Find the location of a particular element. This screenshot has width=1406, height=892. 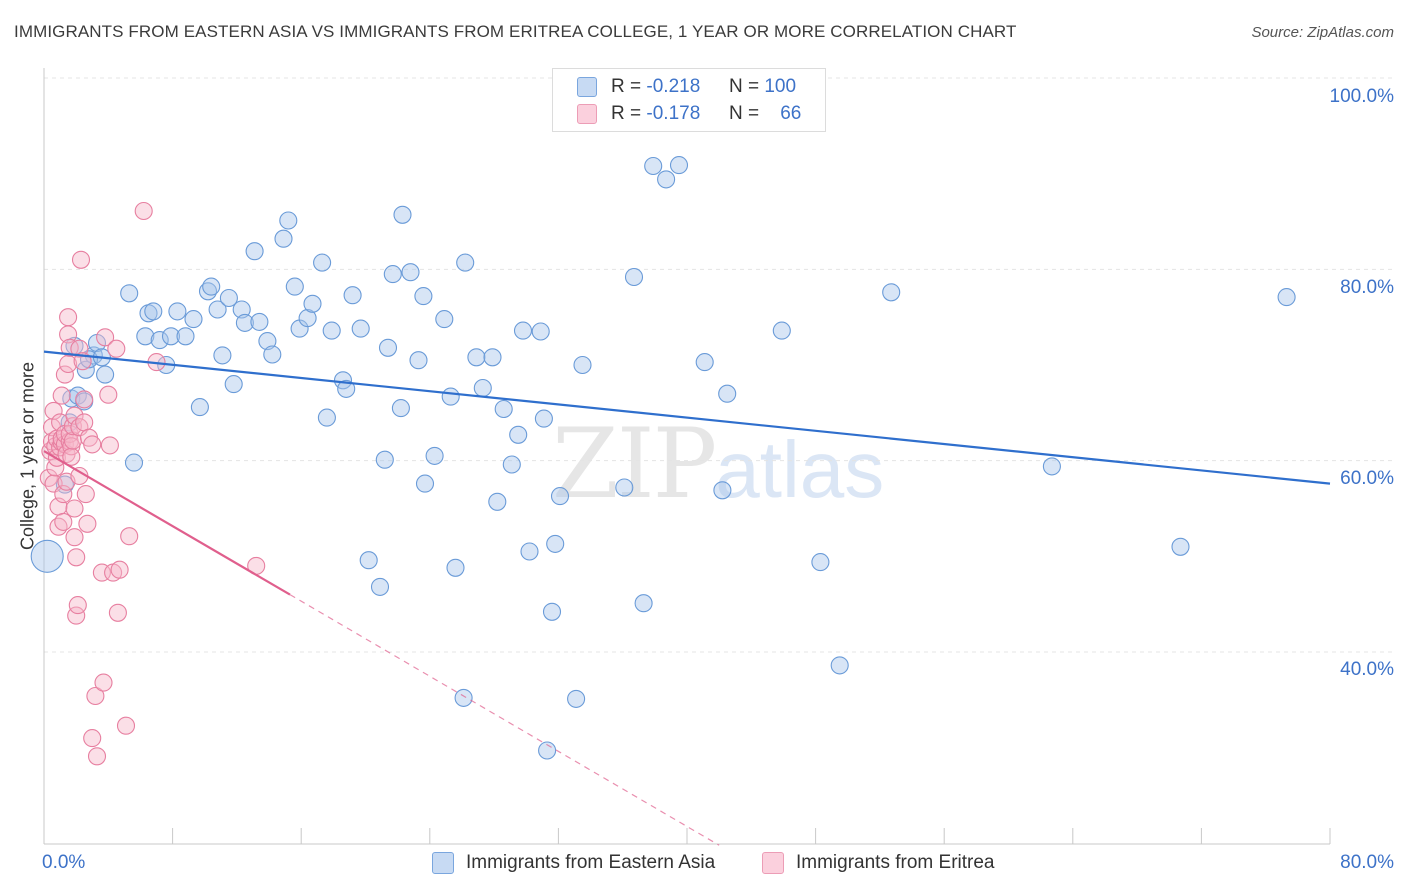

legend-row-eritrea: R = -0.178 N = 66 is located at coordinates (689, 114).